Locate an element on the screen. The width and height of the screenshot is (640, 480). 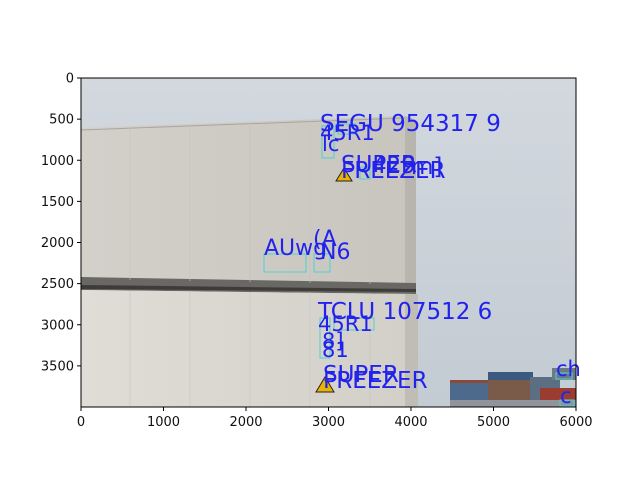
x-tick-label: 4000 is located at coordinates (410, 422).